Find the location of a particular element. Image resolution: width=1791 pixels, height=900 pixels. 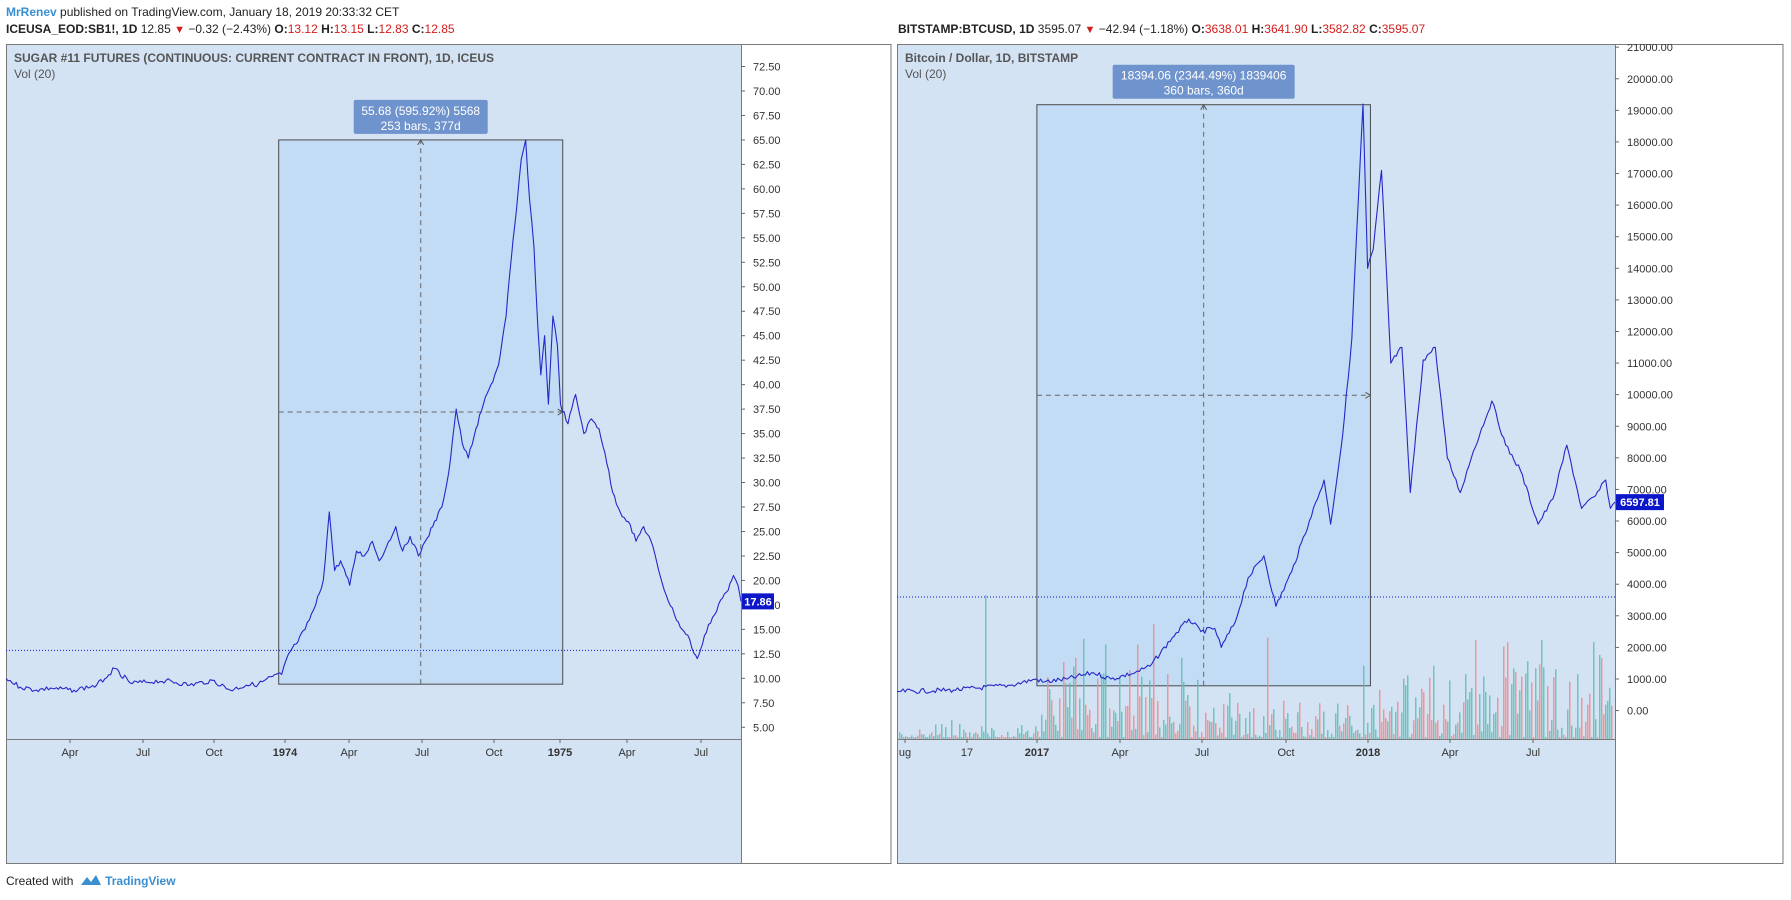

y-tick-label: 50.00 is located at coordinates (767, 288).